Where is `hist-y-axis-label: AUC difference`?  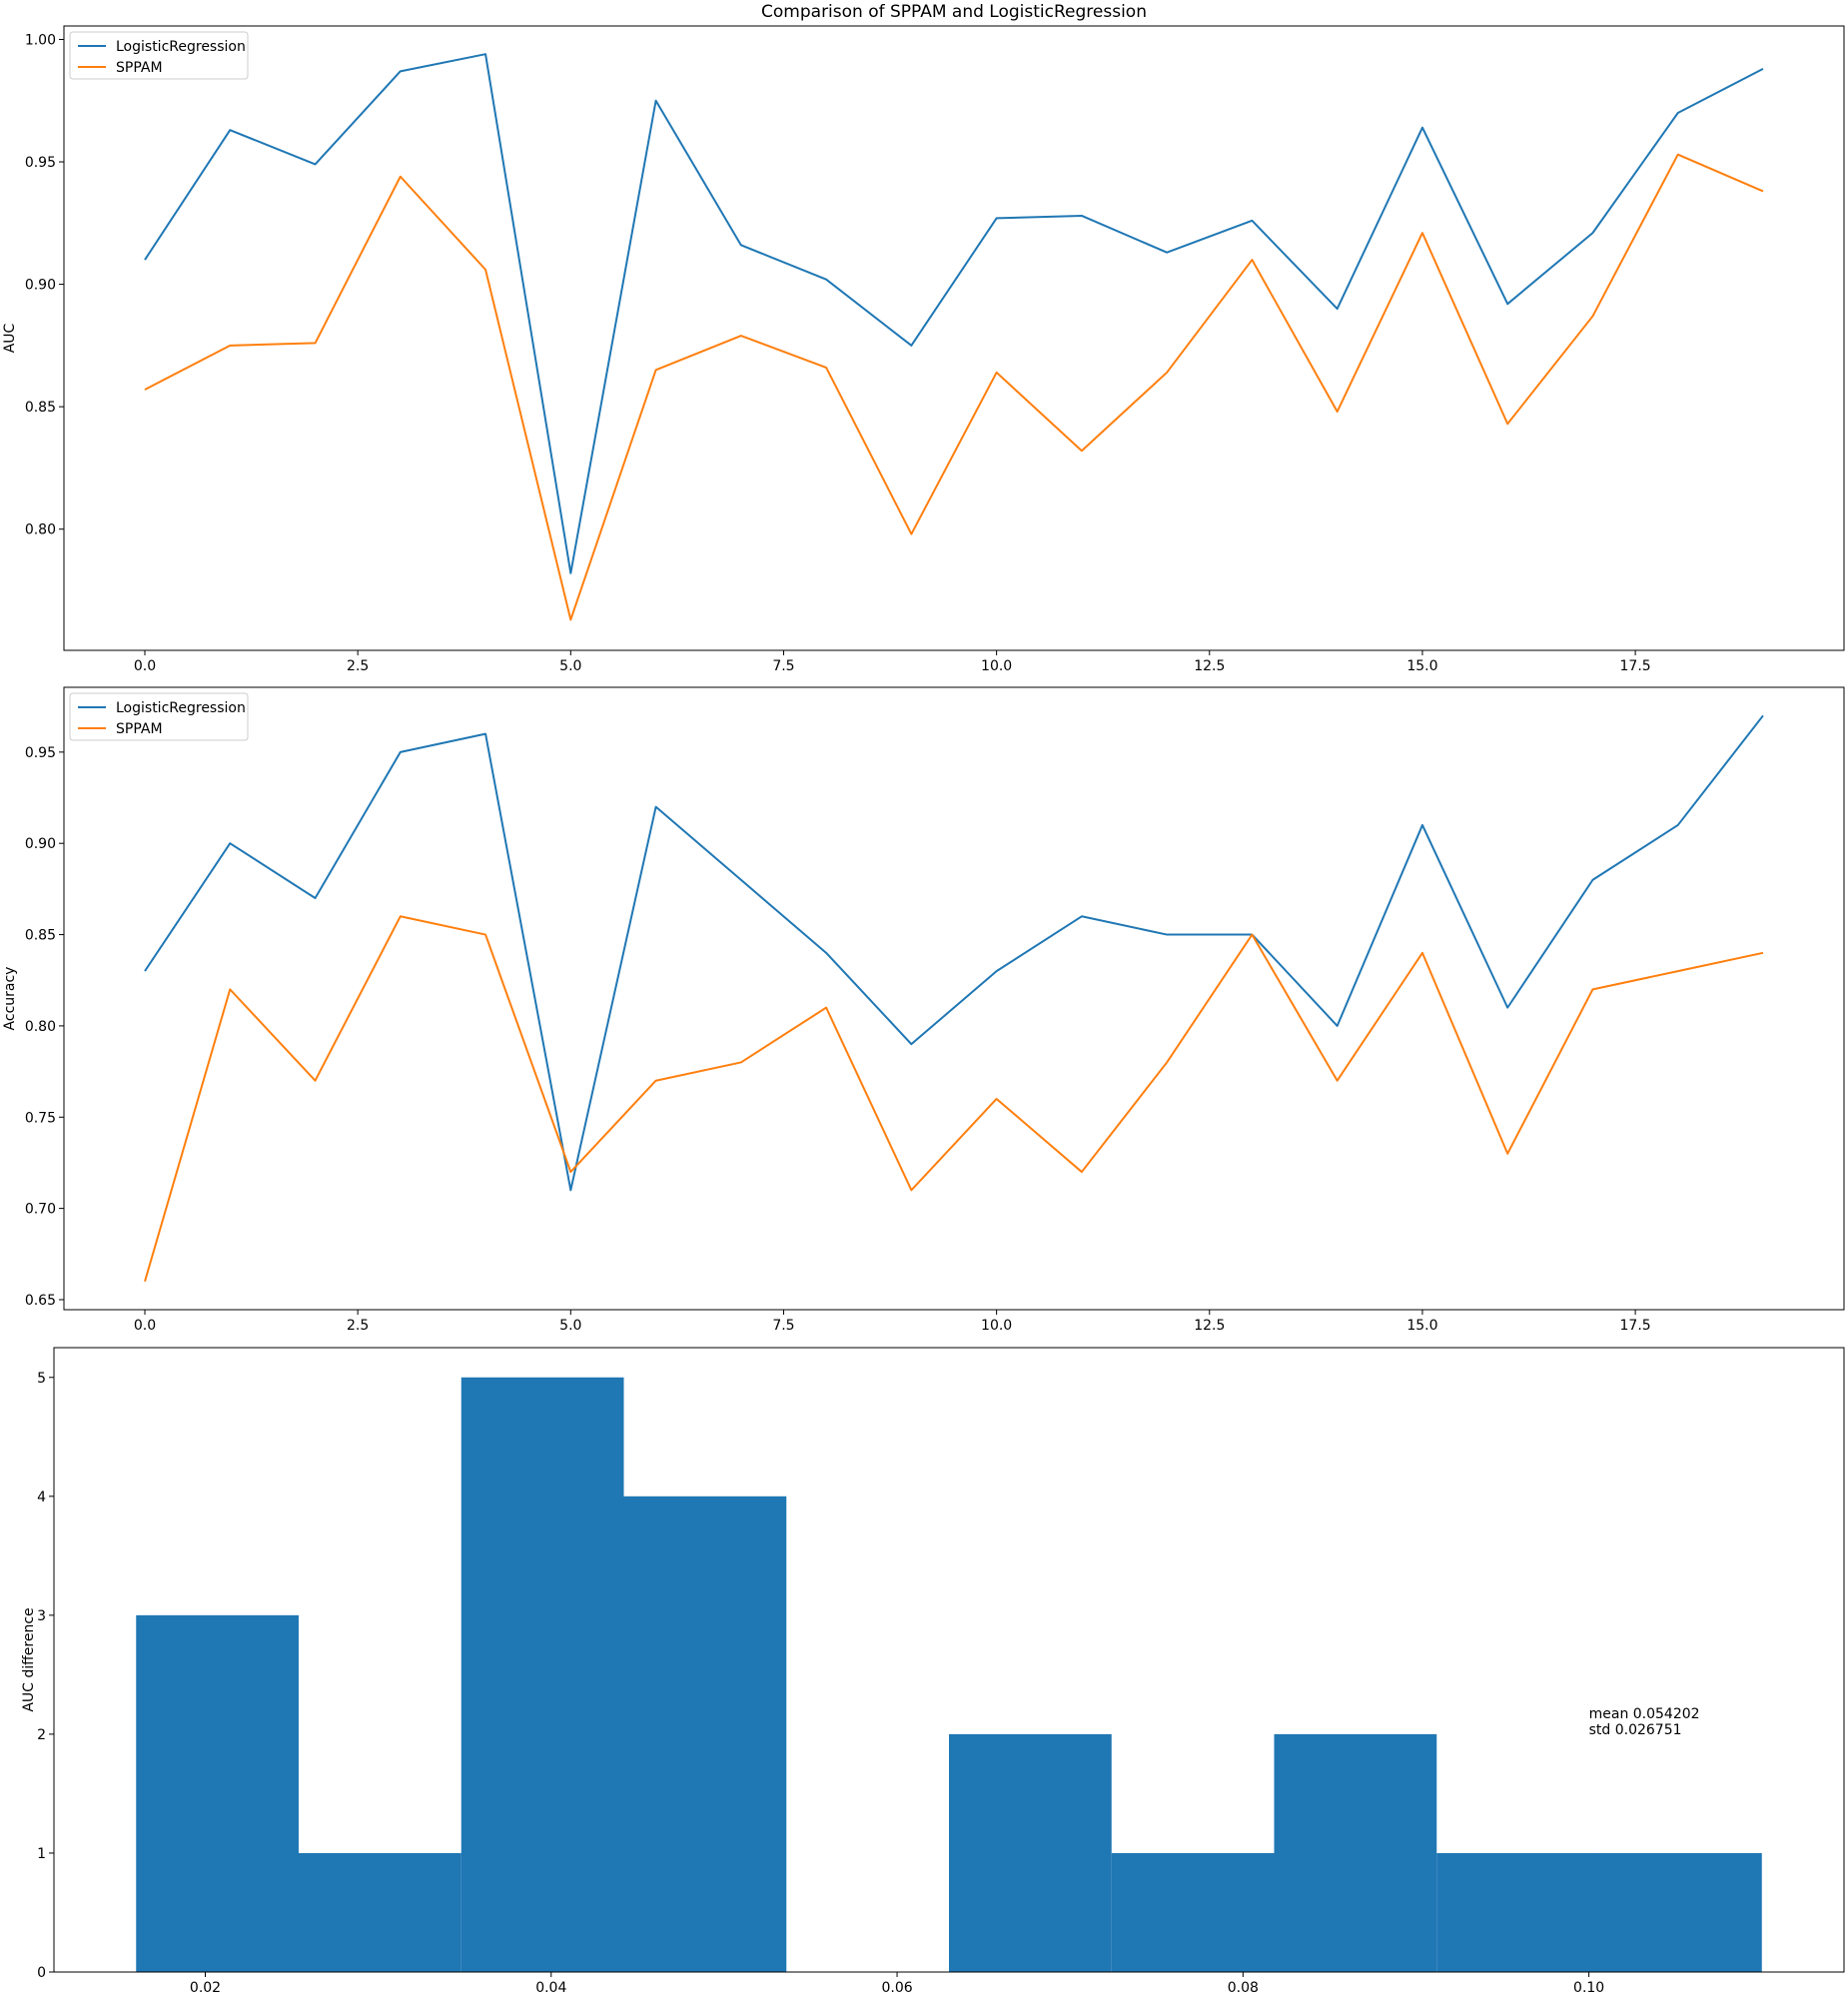 hist-y-axis-label: AUC difference is located at coordinates (29, 1659).